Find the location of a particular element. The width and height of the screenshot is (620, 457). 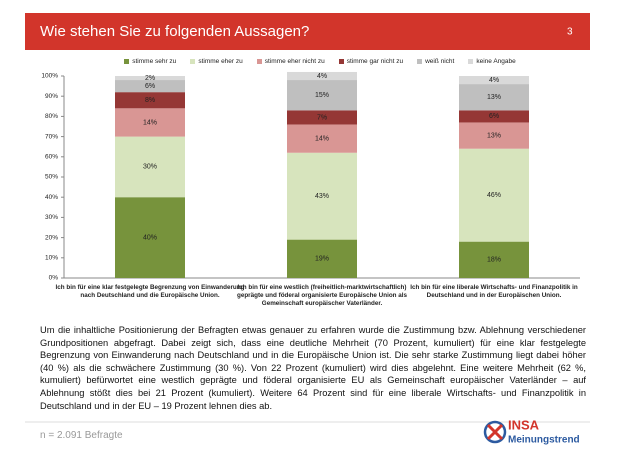

legend-label: weiß nicht is located at coordinates (440, 61).